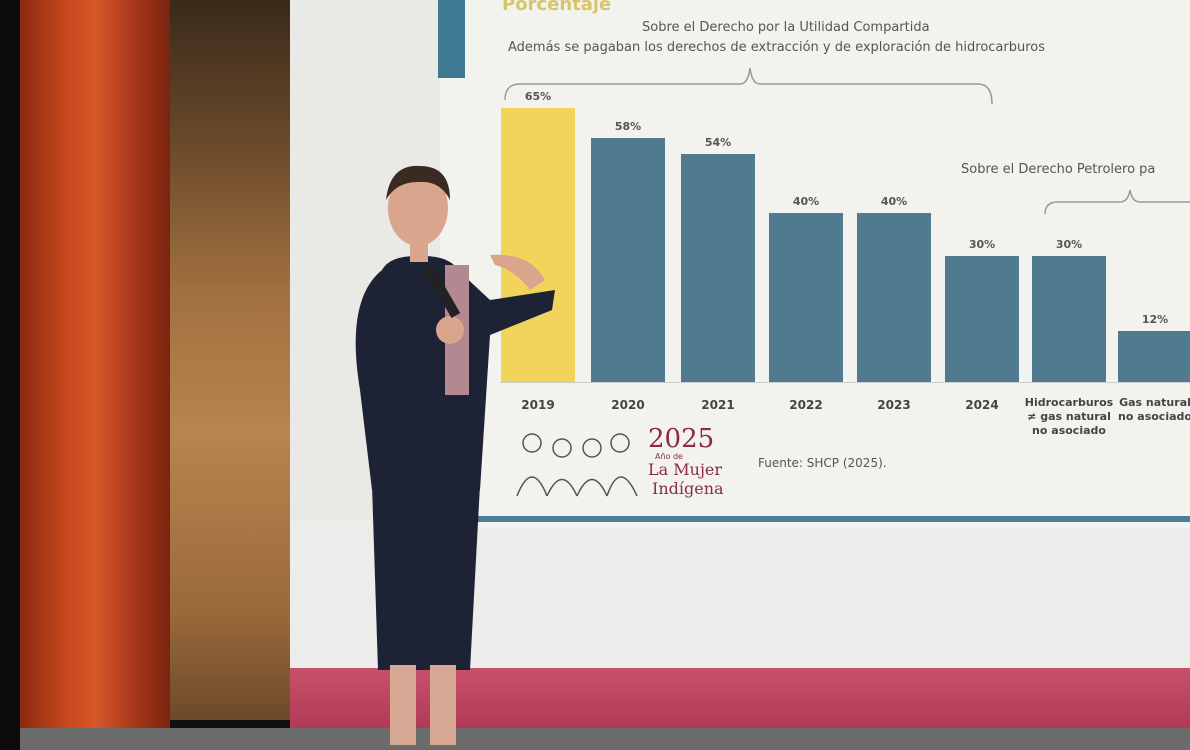  I want to click on logo-year: 2025, so click(681, 439).